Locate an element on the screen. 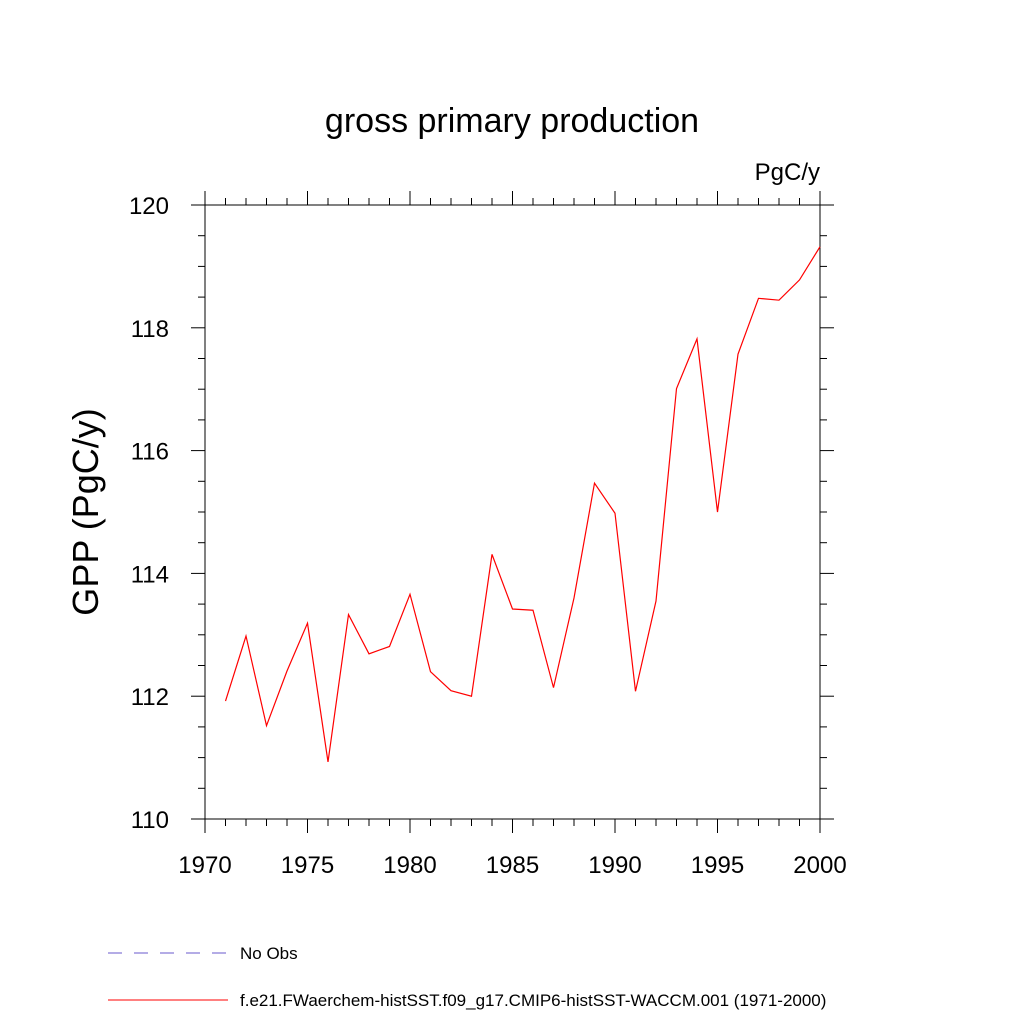 This screenshot has height=1024, width=1024. y-tick-label: 110 is located at coordinates (150, 820).